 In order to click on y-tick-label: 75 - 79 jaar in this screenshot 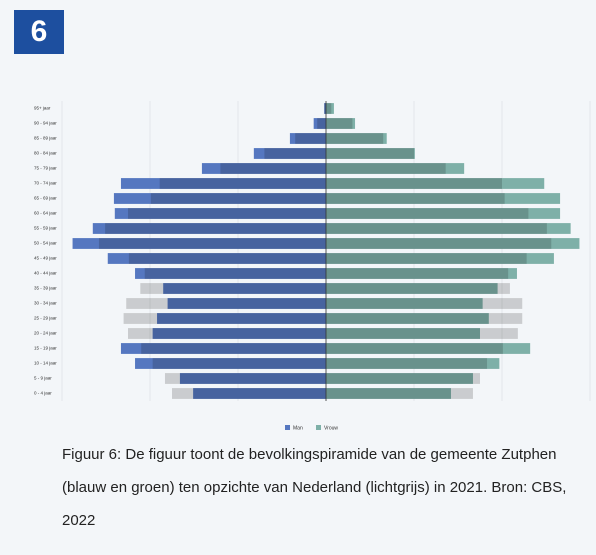, I will do `click(45, 168)`.